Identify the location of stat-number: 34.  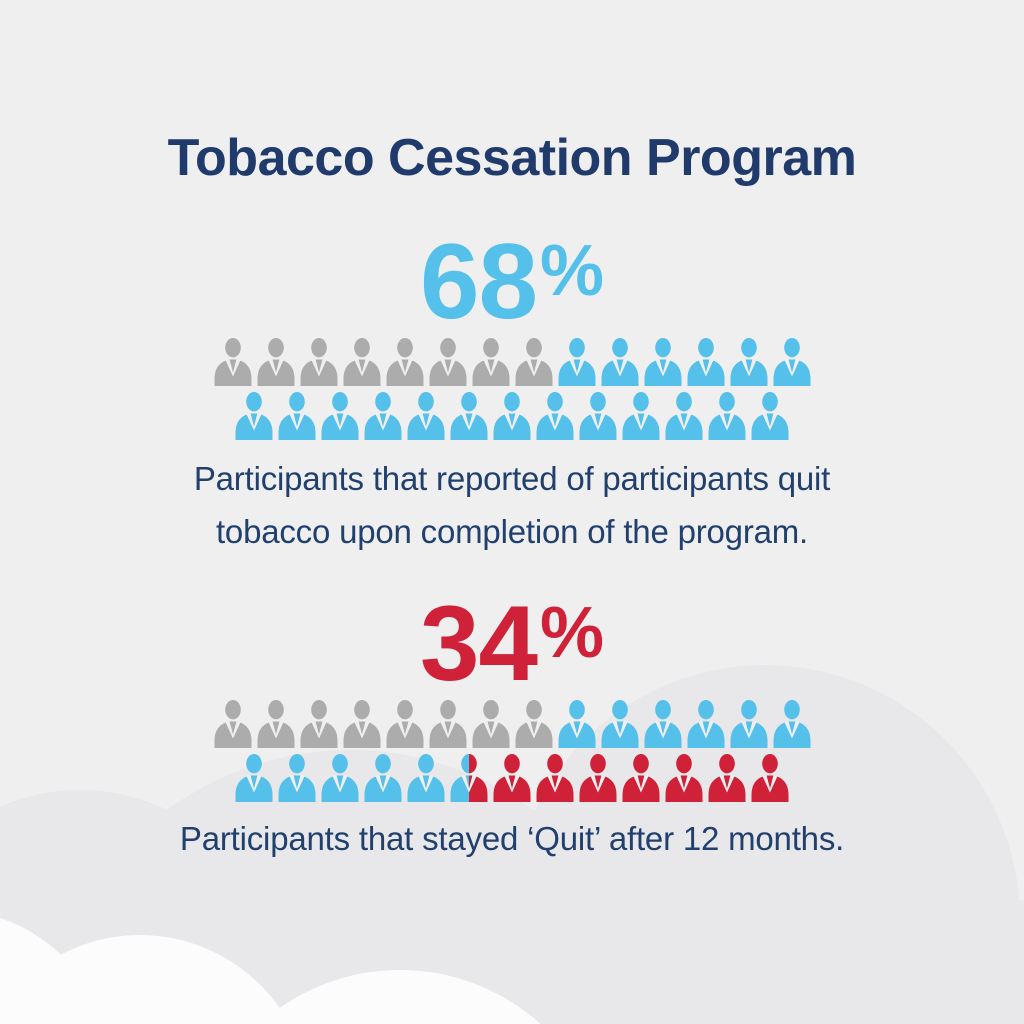
(478, 643).